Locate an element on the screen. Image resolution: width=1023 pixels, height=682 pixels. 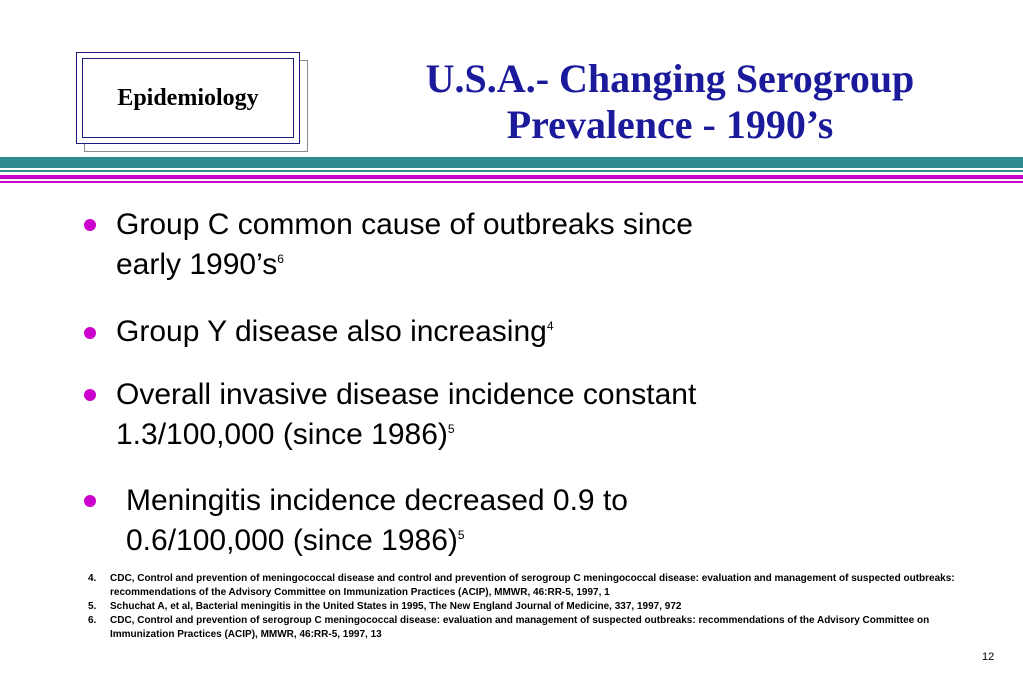
divider-magenta-thin is located at coordinates (511, 182).